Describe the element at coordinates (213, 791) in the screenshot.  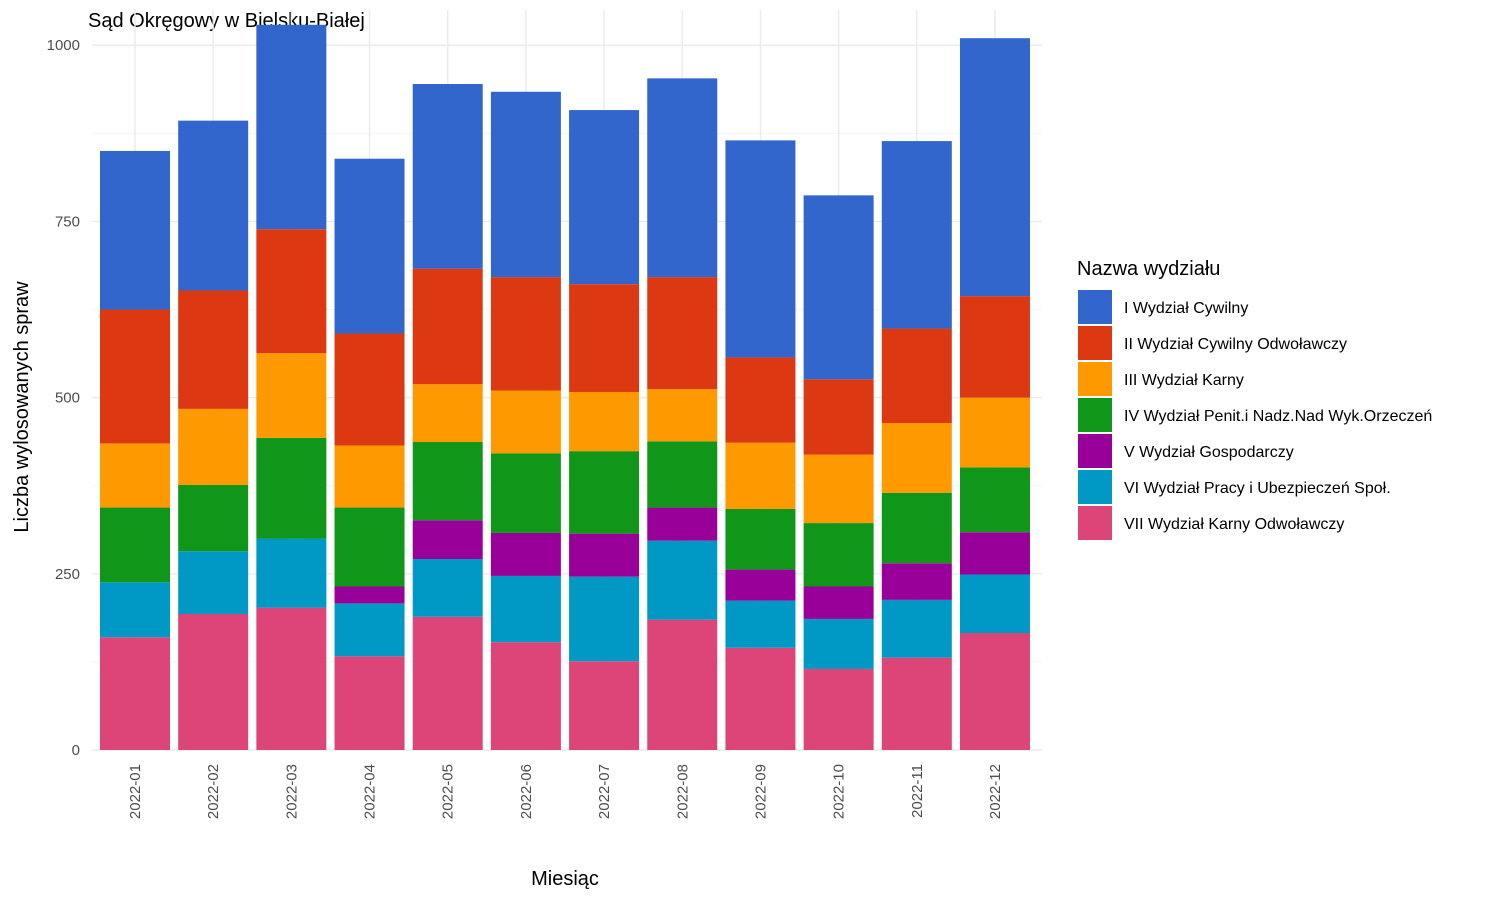
I see `x-tick-label: 2022-02` at that location.